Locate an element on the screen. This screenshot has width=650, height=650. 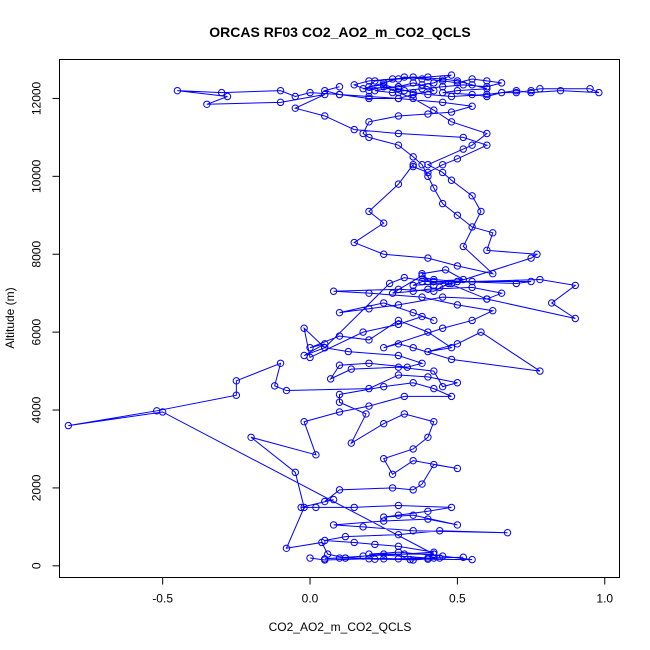
x-tick-label: 1.0 is located at coordinates (604, 599).